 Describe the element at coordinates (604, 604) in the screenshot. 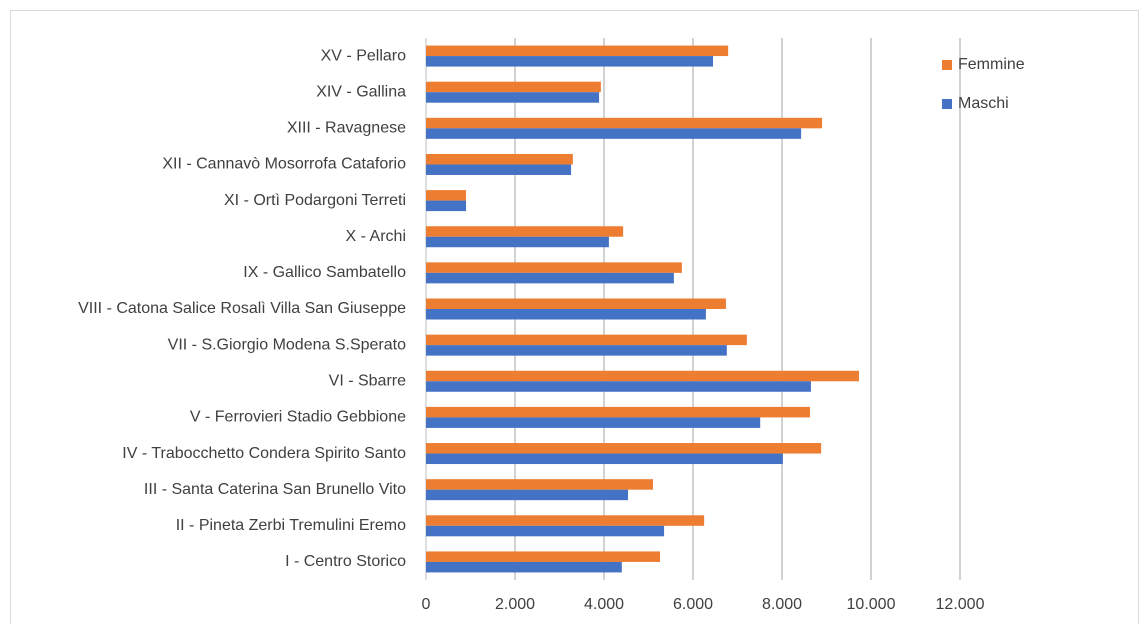

I see `x-tick-label: 4.000` at that location.